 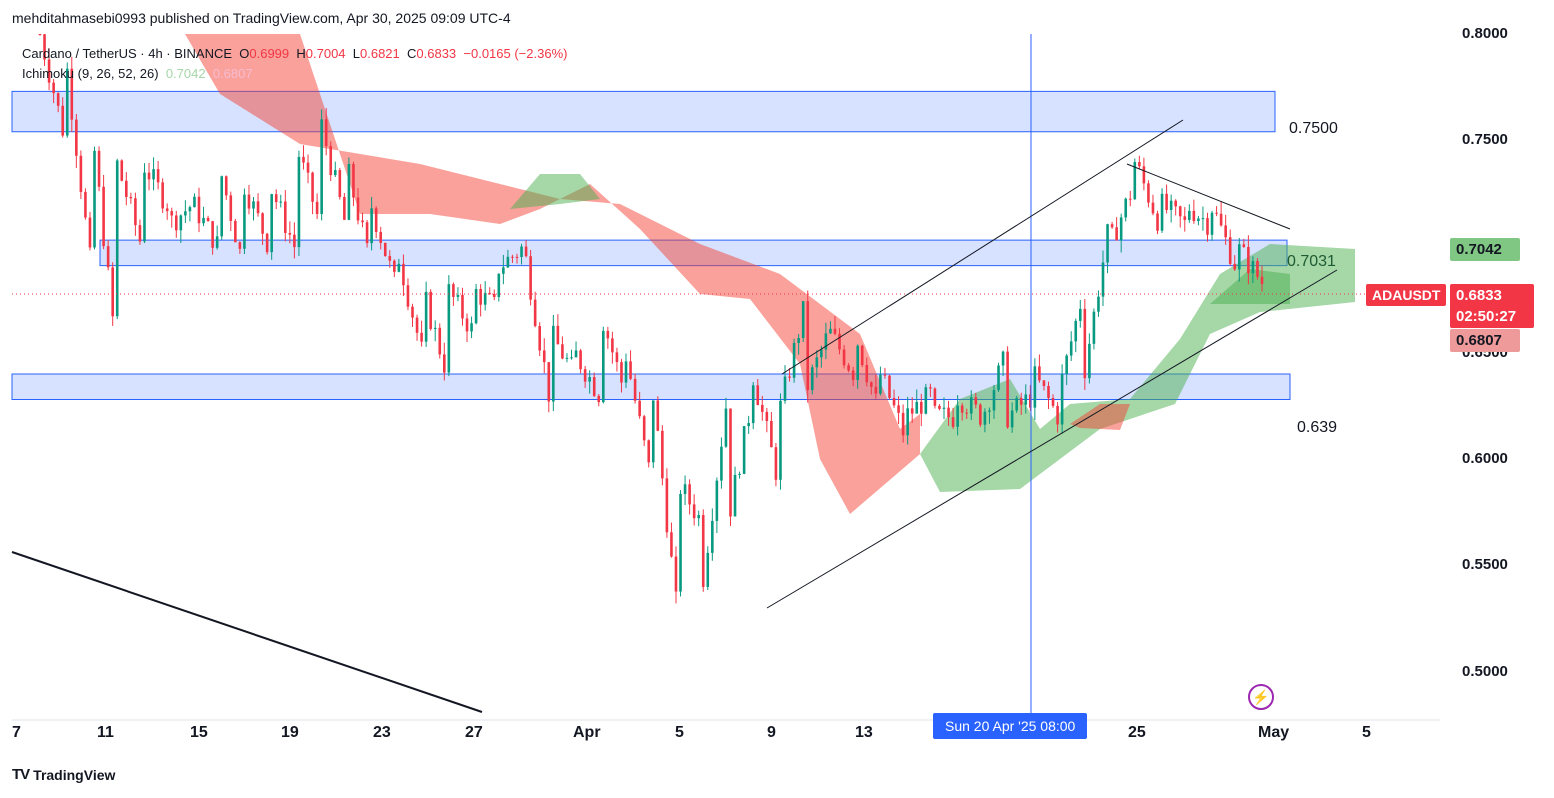 I want to click on high-label: H, so click(x=301, y=53).